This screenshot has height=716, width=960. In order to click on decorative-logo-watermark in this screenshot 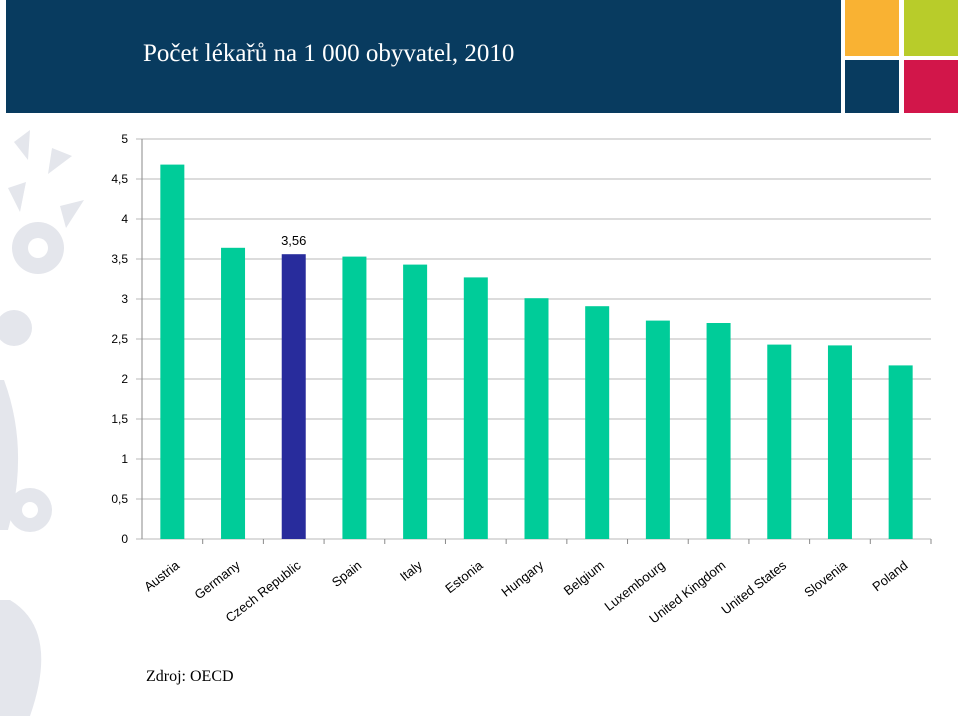, I will do `click(42, 423)`.